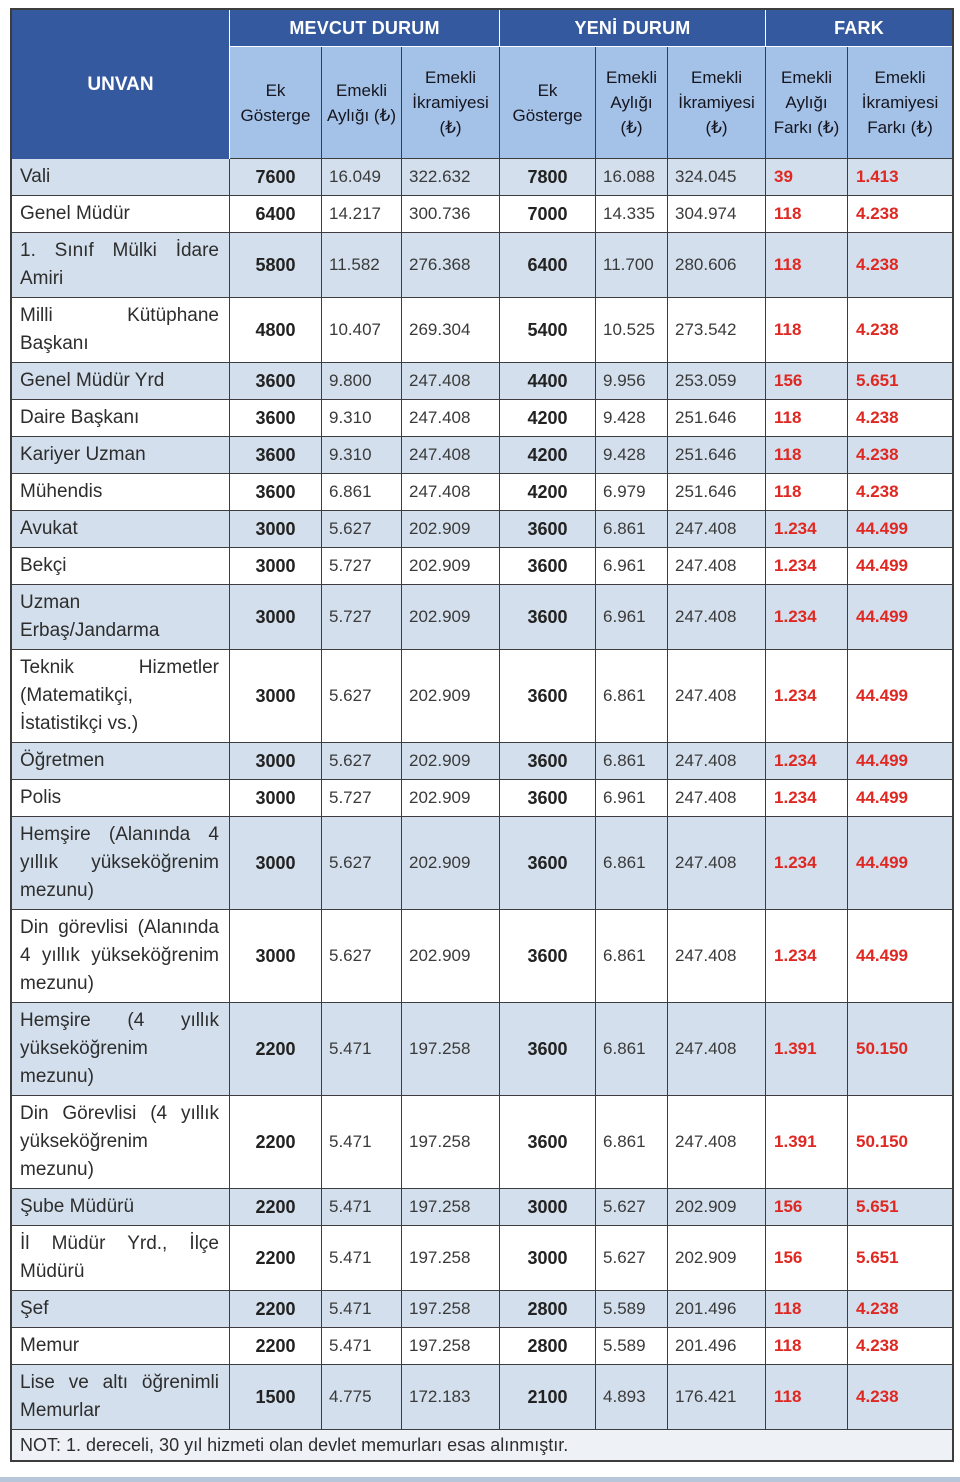  What do you see at coordinates (276, 330) in the screenshot?
I see `ek-gosterge-mevcut-cell: 4800` at bounding box center [276, 330].